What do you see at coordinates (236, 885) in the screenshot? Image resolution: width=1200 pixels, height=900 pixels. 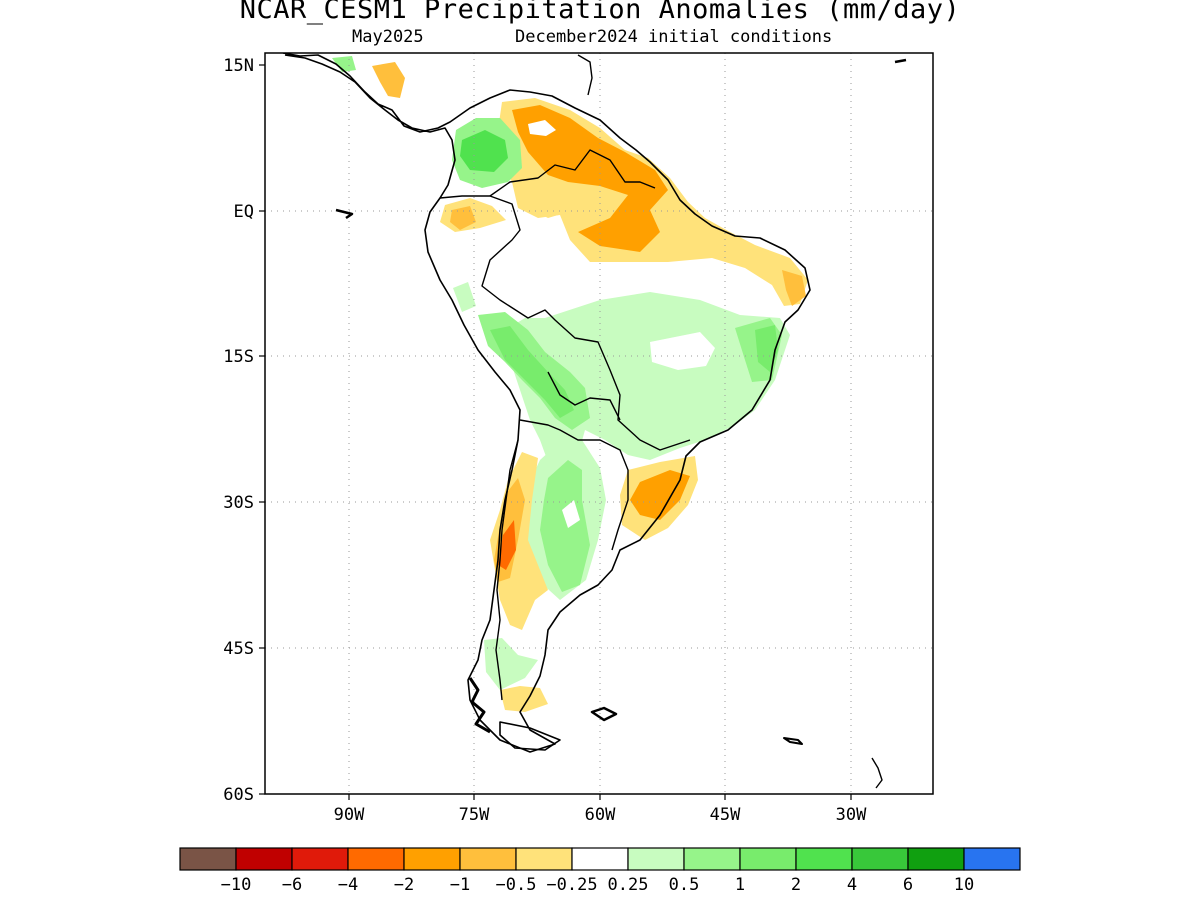 I see `colorbar-label: −10` at bounding box center [236, 885].